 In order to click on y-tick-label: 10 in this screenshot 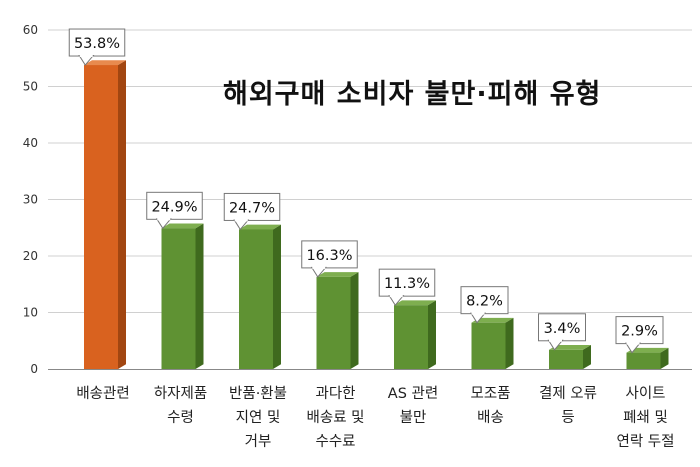, I will do `click(30, 313)`.